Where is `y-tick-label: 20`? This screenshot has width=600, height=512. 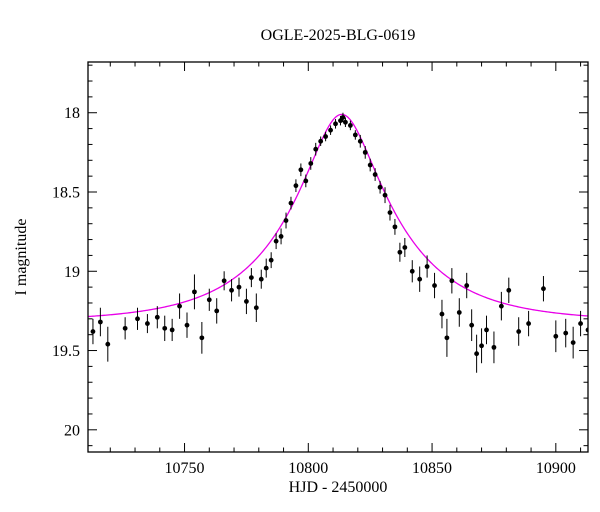
y-tick-label: 20 is located at coordinates (72, 430).